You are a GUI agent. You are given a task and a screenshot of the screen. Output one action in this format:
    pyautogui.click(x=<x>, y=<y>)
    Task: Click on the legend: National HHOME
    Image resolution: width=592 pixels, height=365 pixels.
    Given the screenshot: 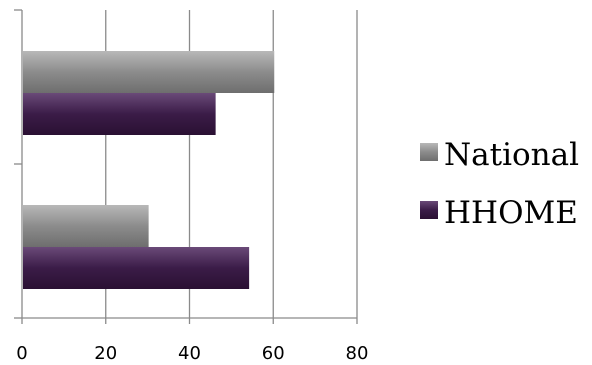 What is the action you would take?
    pyautogui.click(x=499, y=184)
    